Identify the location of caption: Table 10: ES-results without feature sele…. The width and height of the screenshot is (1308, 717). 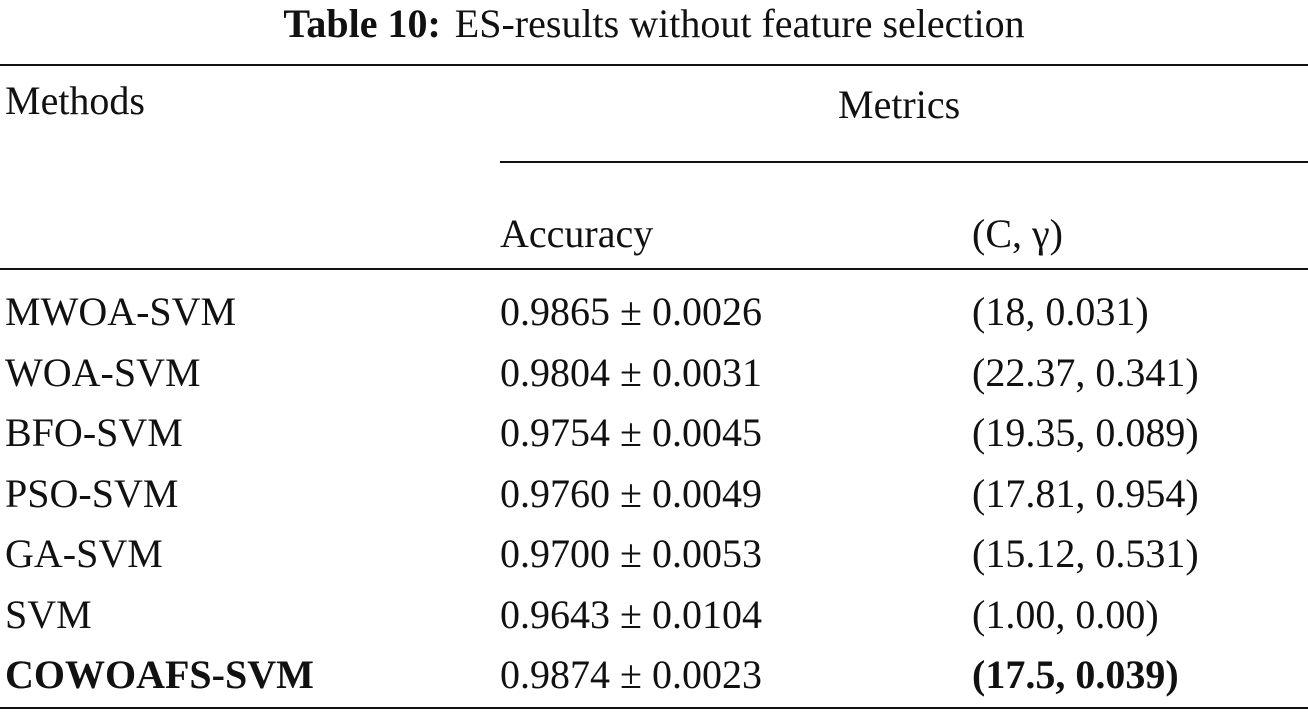
(654, 24).